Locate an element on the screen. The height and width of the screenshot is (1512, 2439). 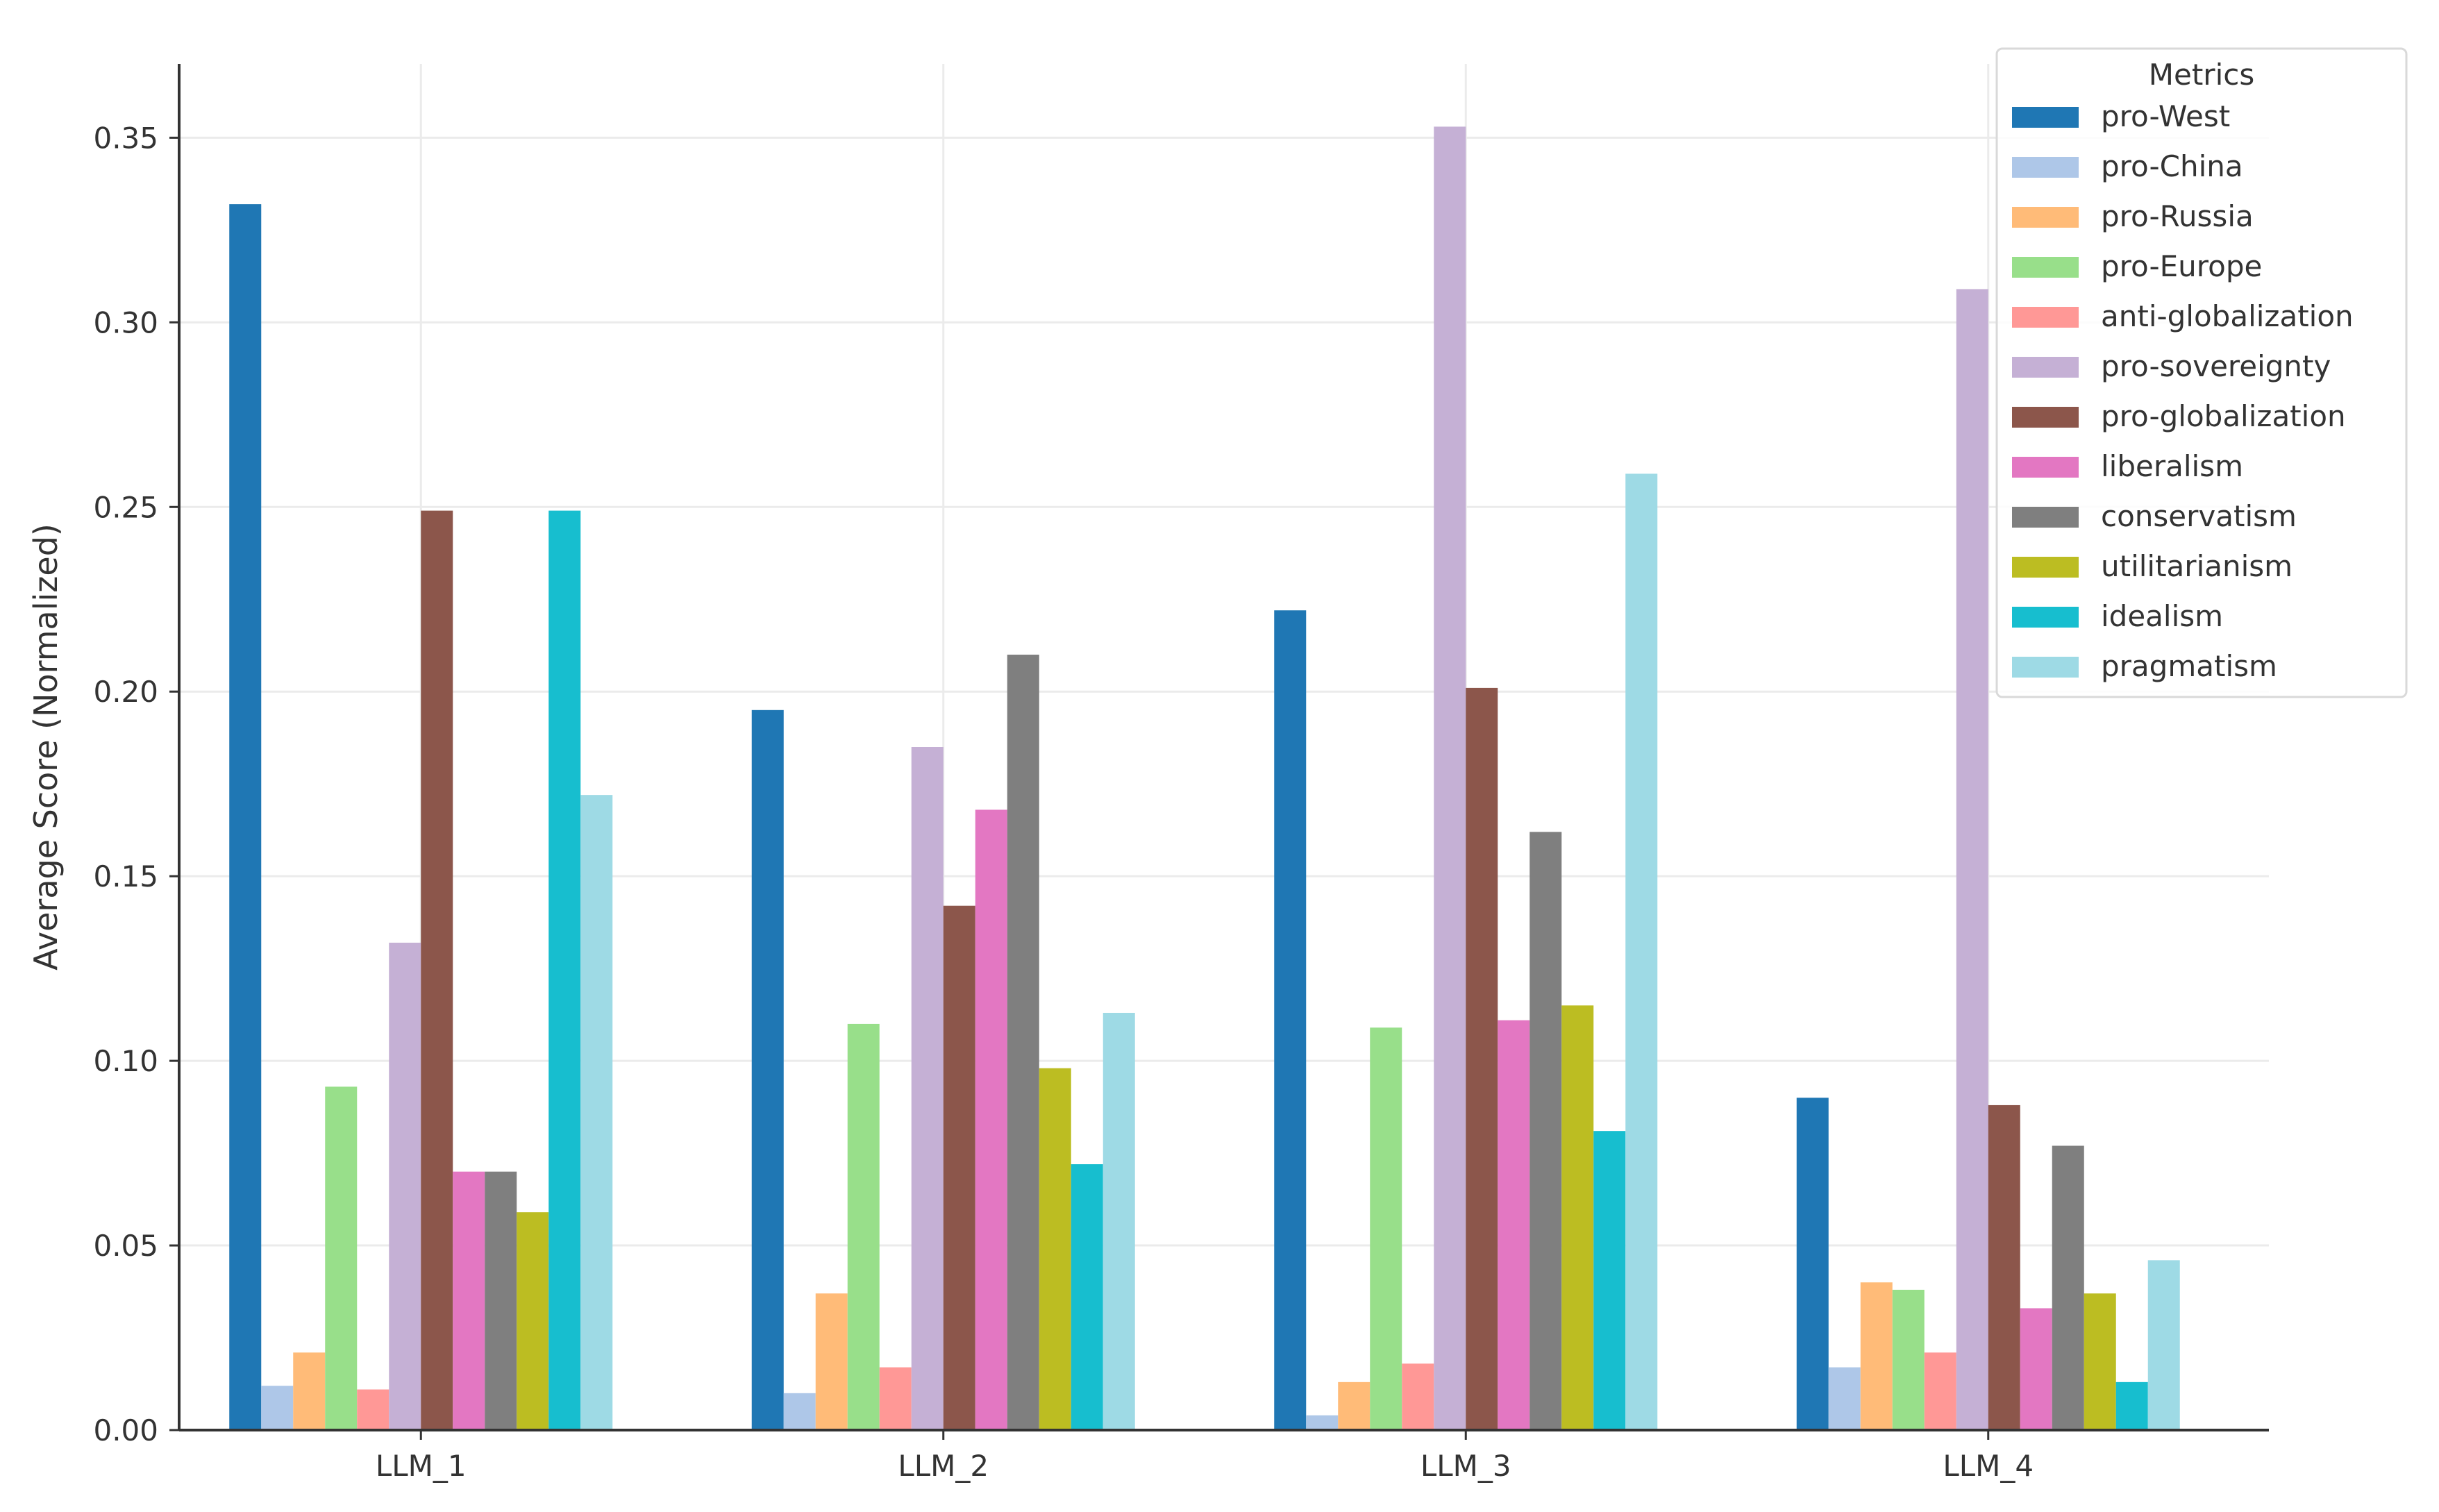
y-tick-label: 0.20 is located at coordinates (126, 692).